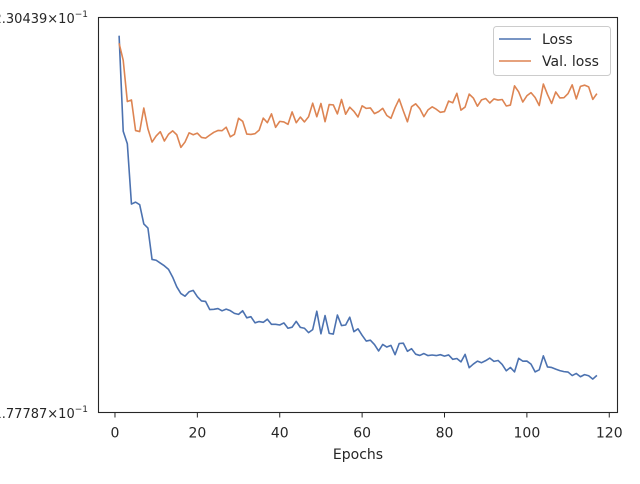 This screenshot has width=640, height=484. I want to click on legend-label-loss: Loss, so click(557, 40).